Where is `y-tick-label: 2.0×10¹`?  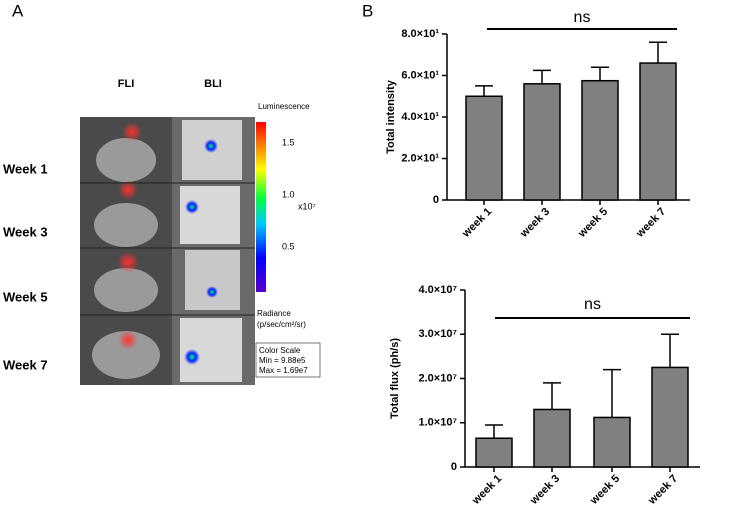
y-tick-label: 2.0×10¹ is located at coordinates (420, 158).